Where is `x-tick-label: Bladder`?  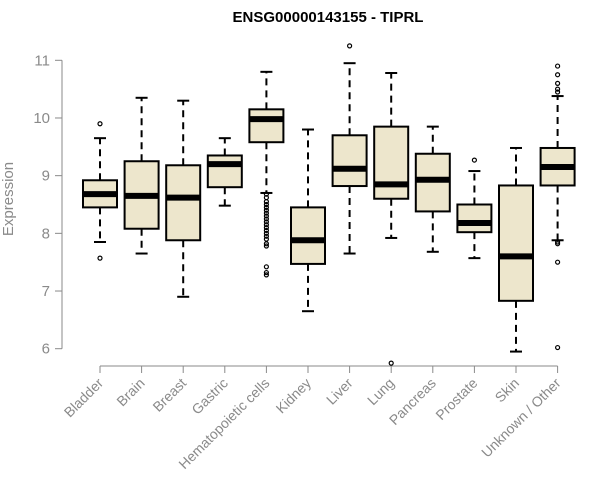 x-tick-label: Bladder is located at coordinates (84, 398).